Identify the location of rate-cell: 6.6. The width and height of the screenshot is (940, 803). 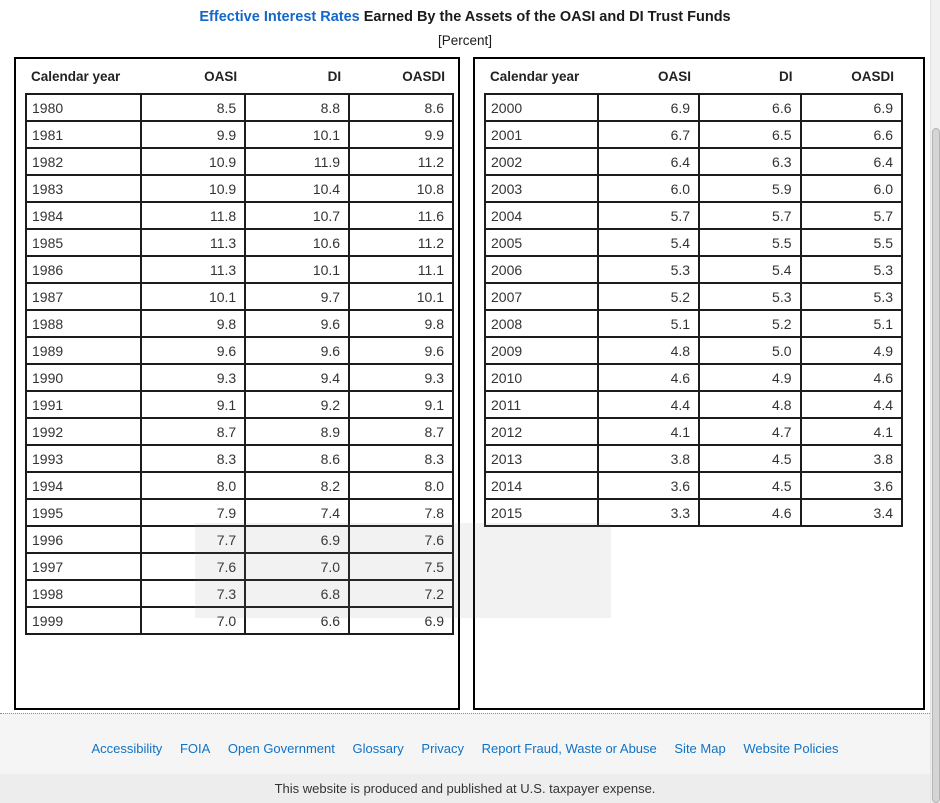
(750, 107).